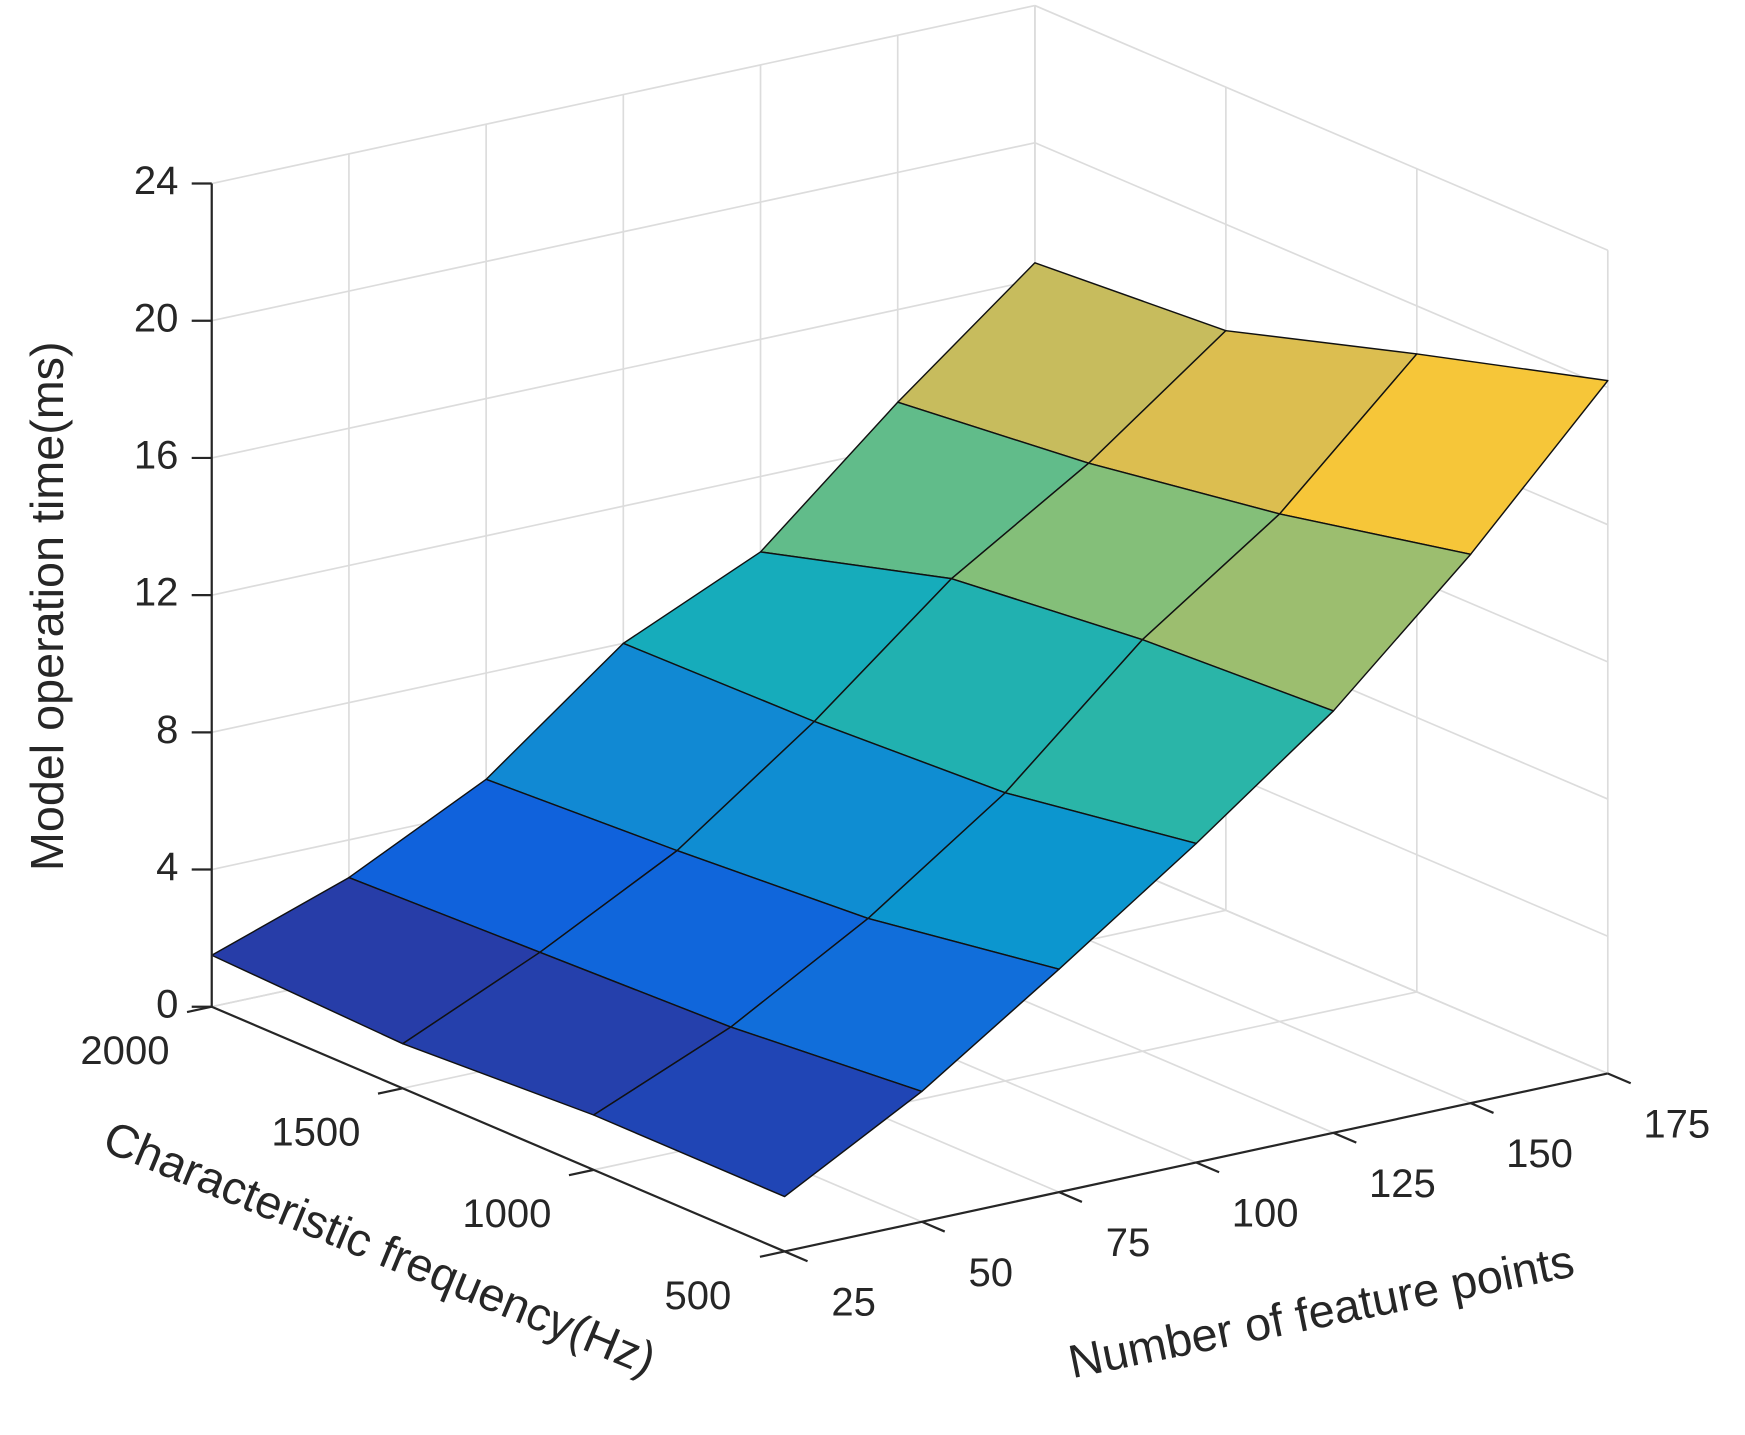  What do you see at coordinates (757, 1112) in the screenshot?
I see `surface-patch` at bounding box center [757, 1112].